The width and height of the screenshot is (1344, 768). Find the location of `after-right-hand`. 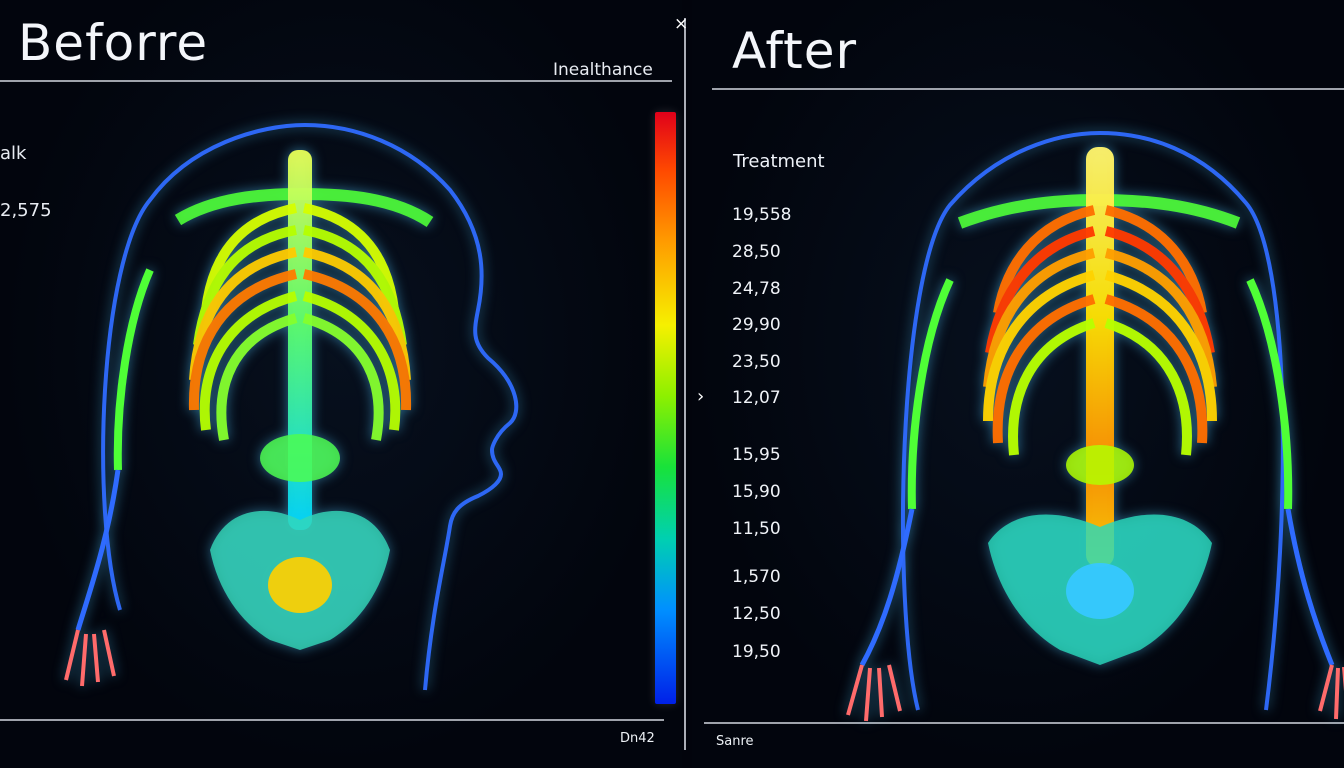

after-right-hand is located at coordinates (1331, 692).